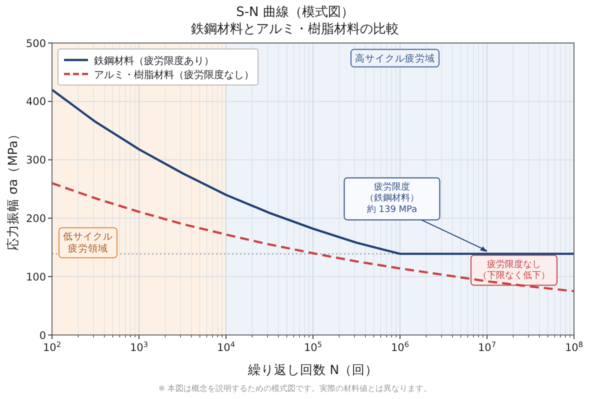 The image size is (590, 399). I want to click on y-tick-label: 100, so click(36, 277).